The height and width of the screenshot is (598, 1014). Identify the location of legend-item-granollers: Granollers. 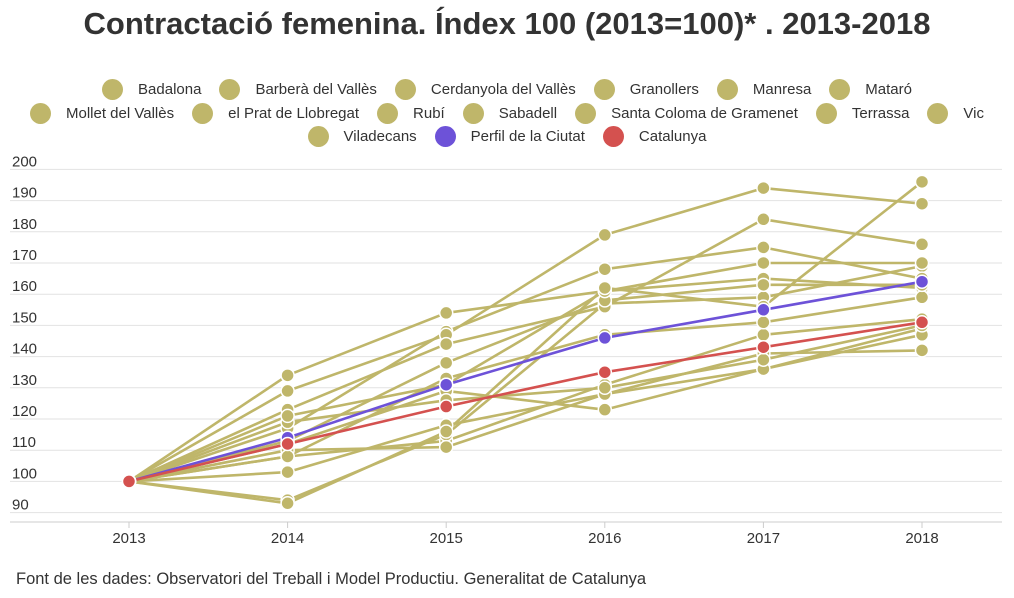
(646, 90).